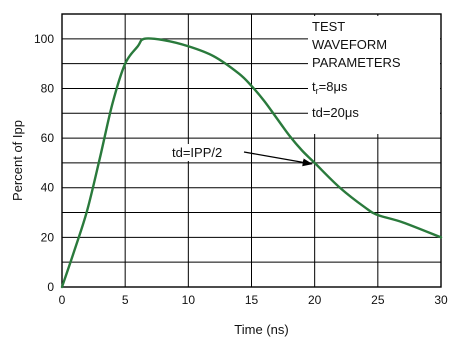 The height and width of the screenshot is (342, 449). What do you see at coordinates (328, 26) in the screenshot?
I see `parameters-title-line-1: TEST` at bounding box center [328, 26].